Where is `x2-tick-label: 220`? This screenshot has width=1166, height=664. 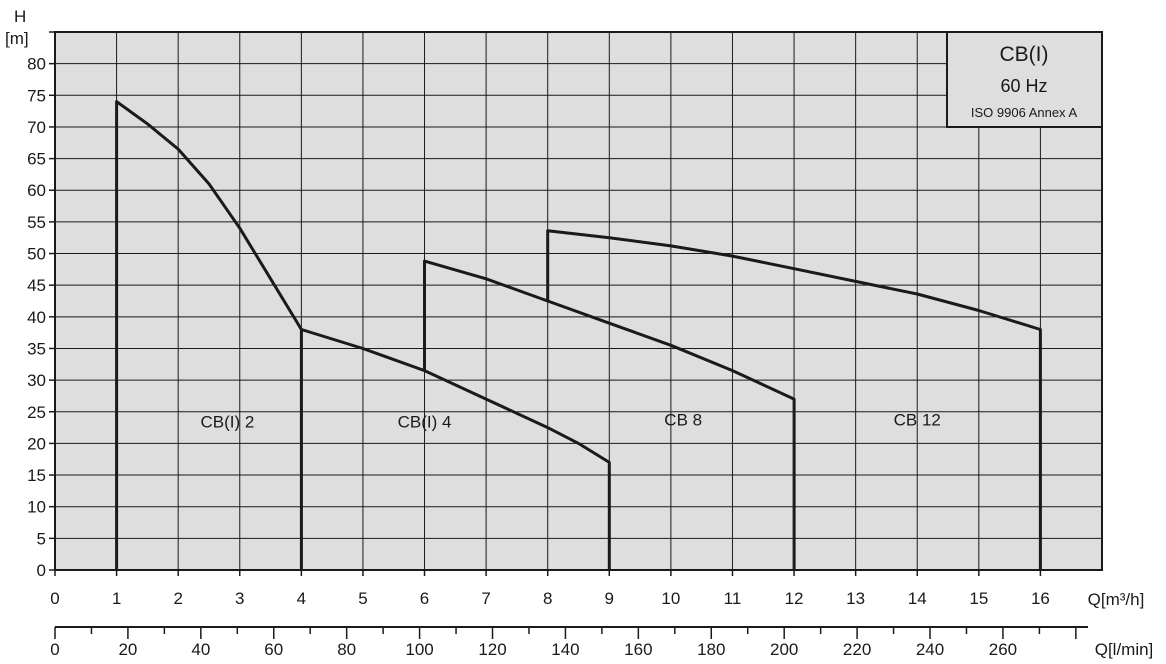 x2-tick-label: 220 is located at coordinates (857, 649).